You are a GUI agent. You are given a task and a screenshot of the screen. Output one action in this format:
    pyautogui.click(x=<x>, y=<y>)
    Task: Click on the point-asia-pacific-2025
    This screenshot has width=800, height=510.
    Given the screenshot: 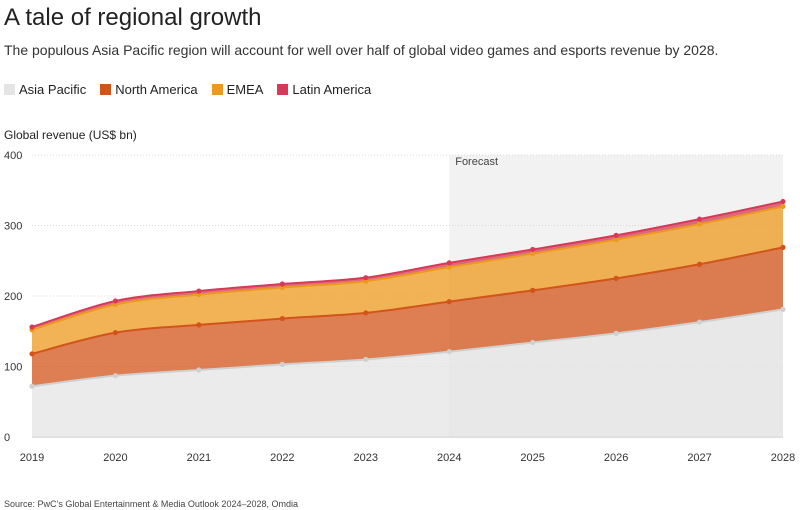 What is the action you would take?
    pyautogui.click(x=533, y=342)
    